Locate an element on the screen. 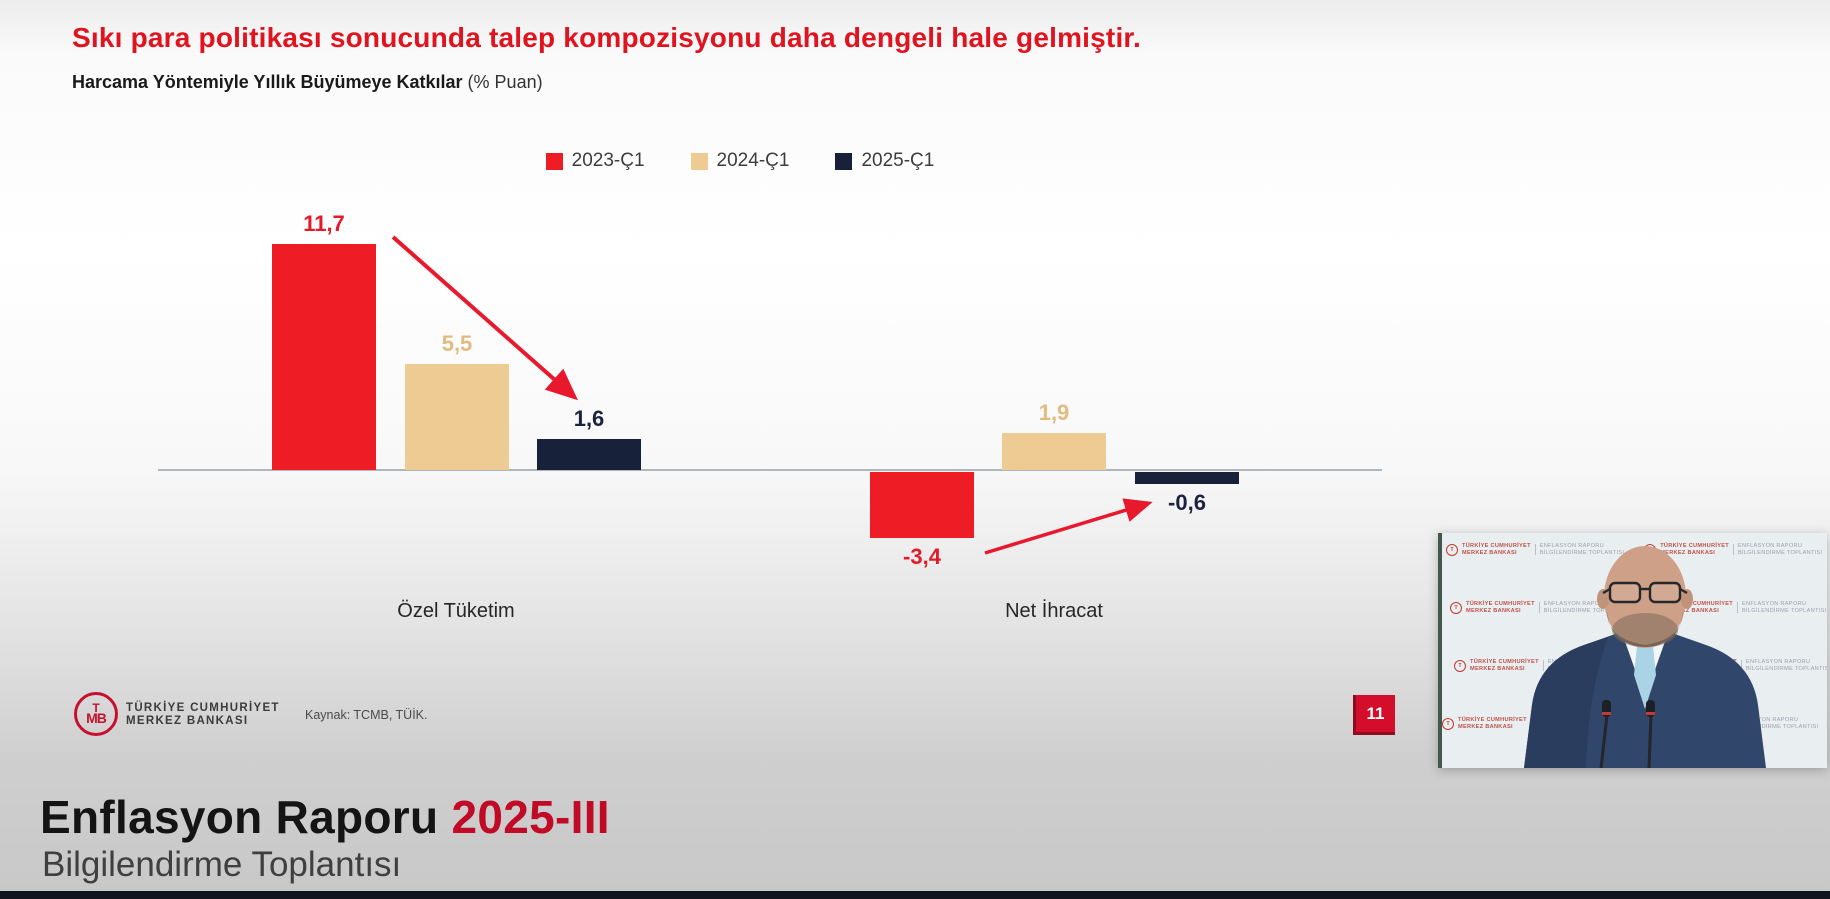  legend-label: 2023-Ç1 is located at coordinates (608, 160).